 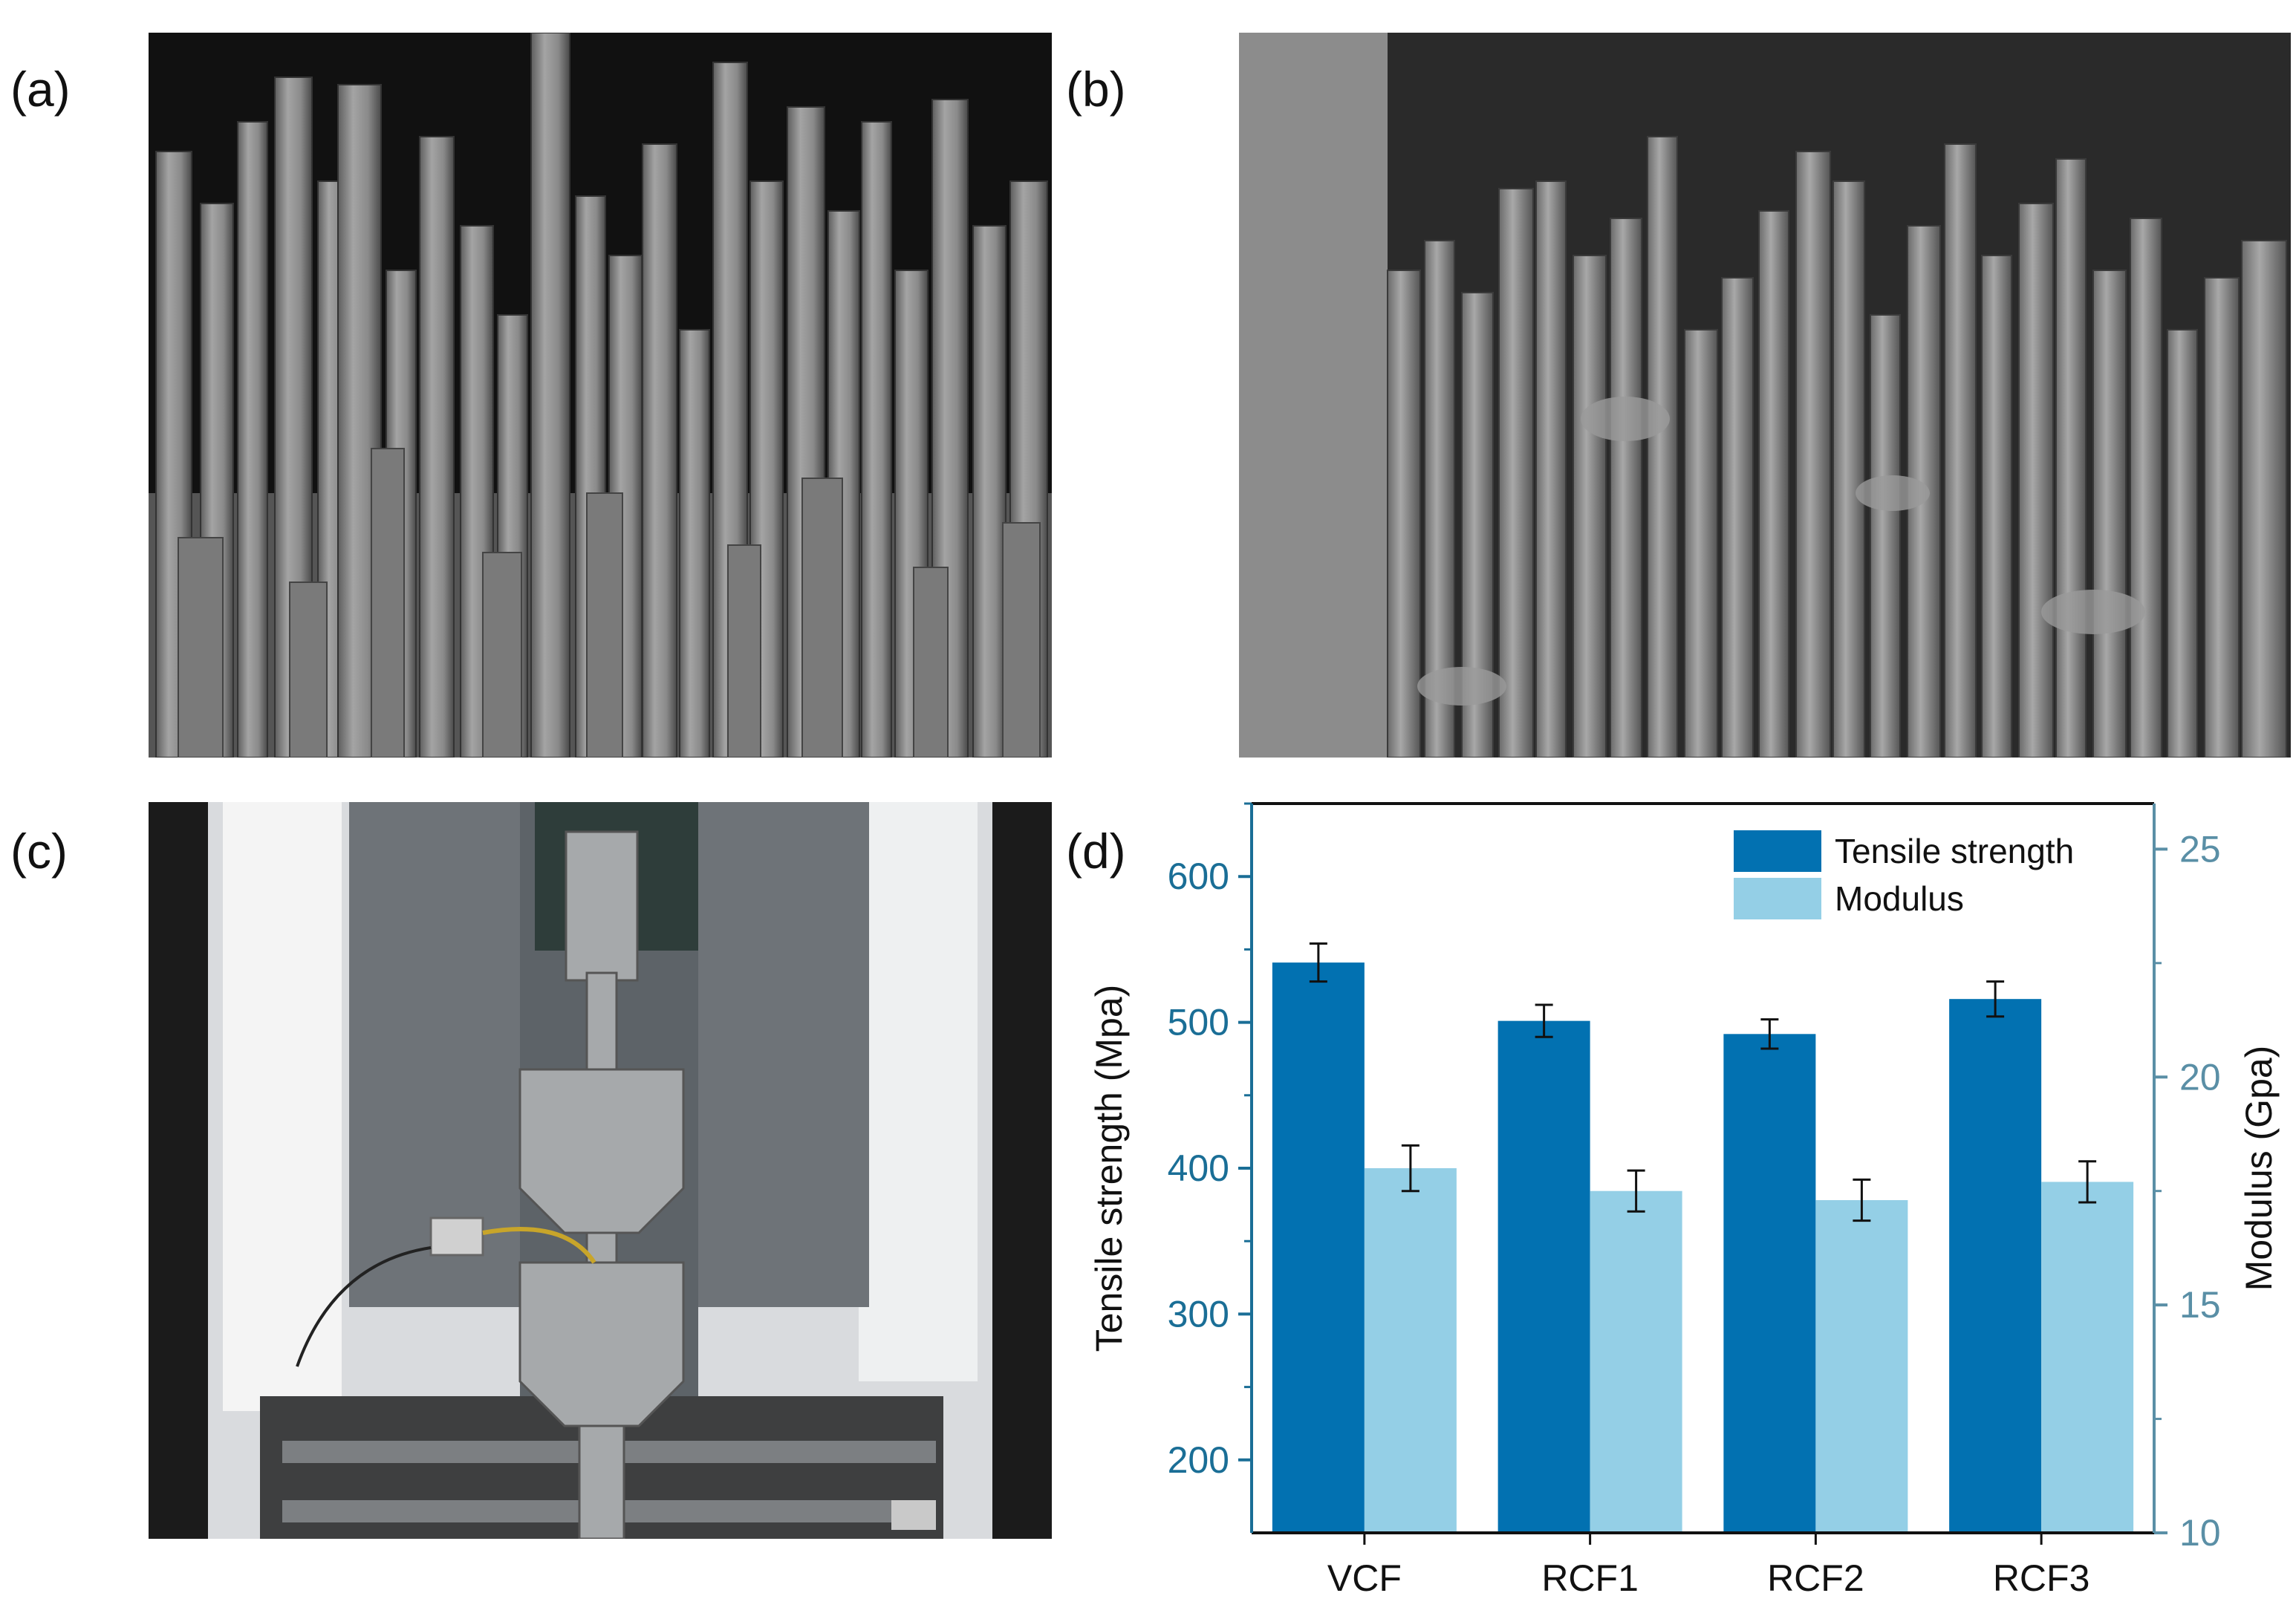 What do you see at coordinates (1199, 1168) in the screenshot?
I see `y-tick-label-left-400: 400` at bounding box center [1199, 1168].